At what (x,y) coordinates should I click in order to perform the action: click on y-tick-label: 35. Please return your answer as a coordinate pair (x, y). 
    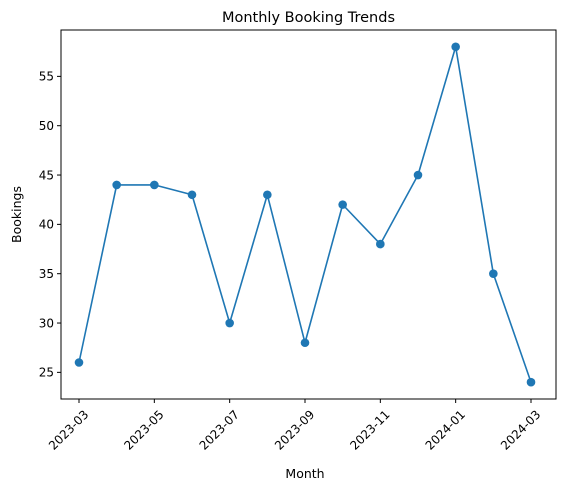
    Looking at the image, I should click on (46, 274).